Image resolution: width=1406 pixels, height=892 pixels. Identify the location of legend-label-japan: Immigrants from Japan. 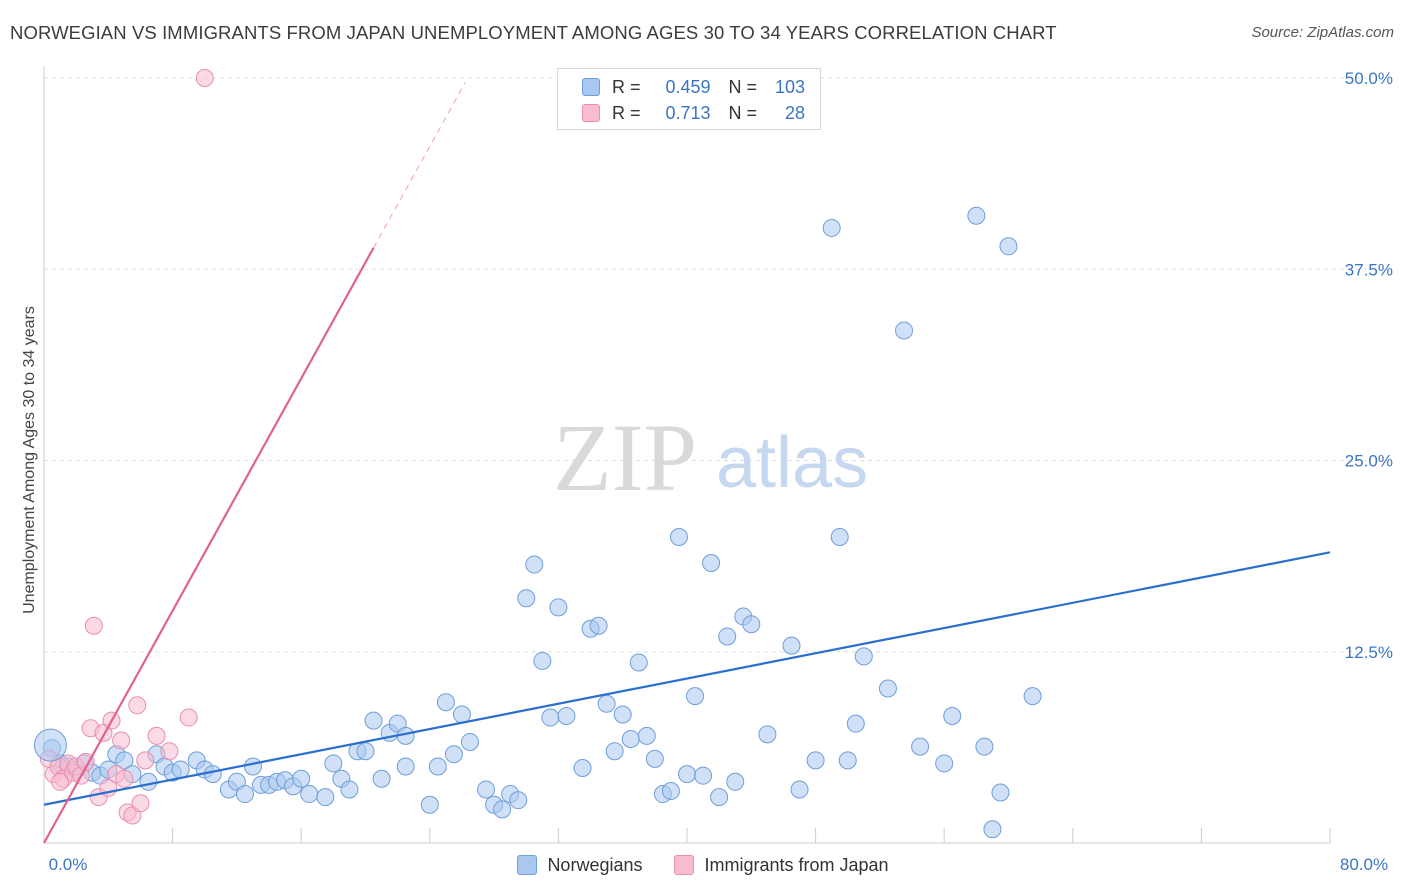
(796, 864).